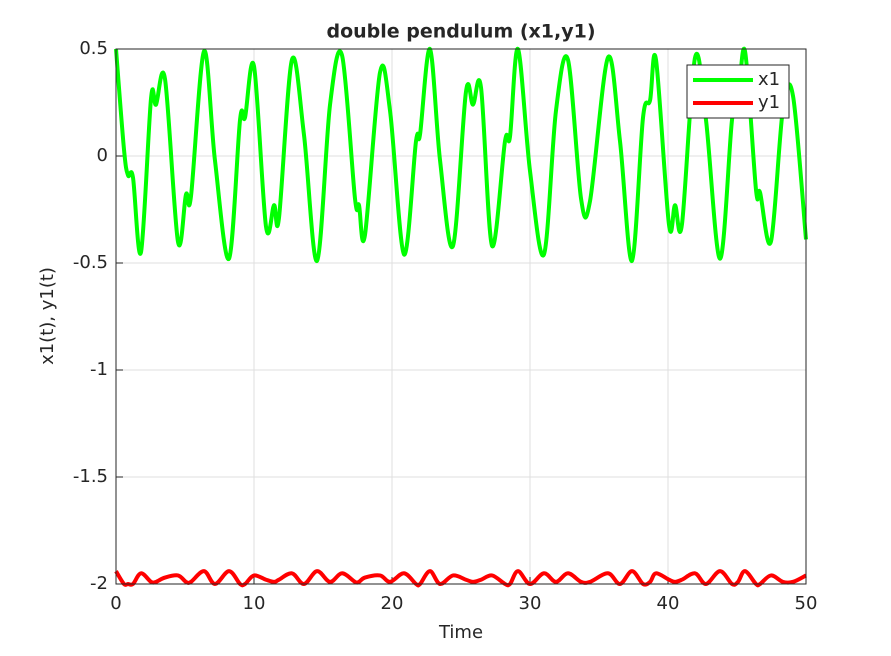 The height and width of the screenshot is (656, 891). I want to click on x-tick-label: 0, so click(115, 603).